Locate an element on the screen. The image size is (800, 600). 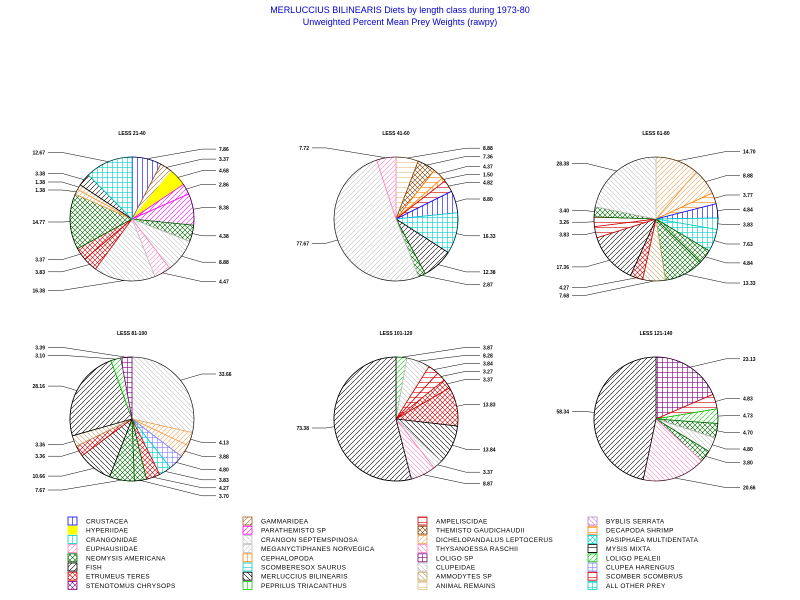
pie-title: LESS 81-100 is located at coordinates (132, 334).